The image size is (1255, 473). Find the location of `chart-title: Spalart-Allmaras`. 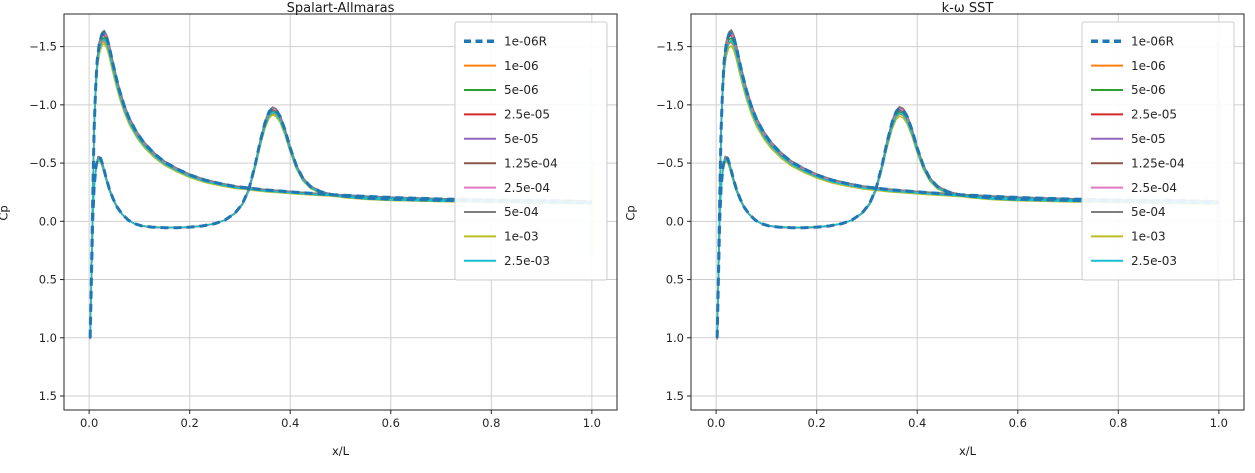

chart-title: Spalart-Allmaras is located at coordinates (340, 8).